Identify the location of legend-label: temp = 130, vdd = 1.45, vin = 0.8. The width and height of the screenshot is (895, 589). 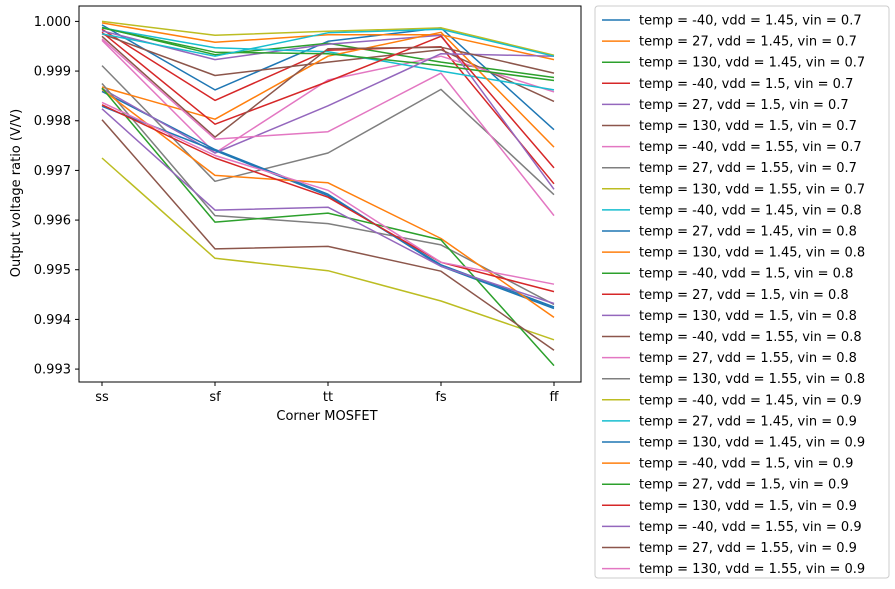
(752, 253).